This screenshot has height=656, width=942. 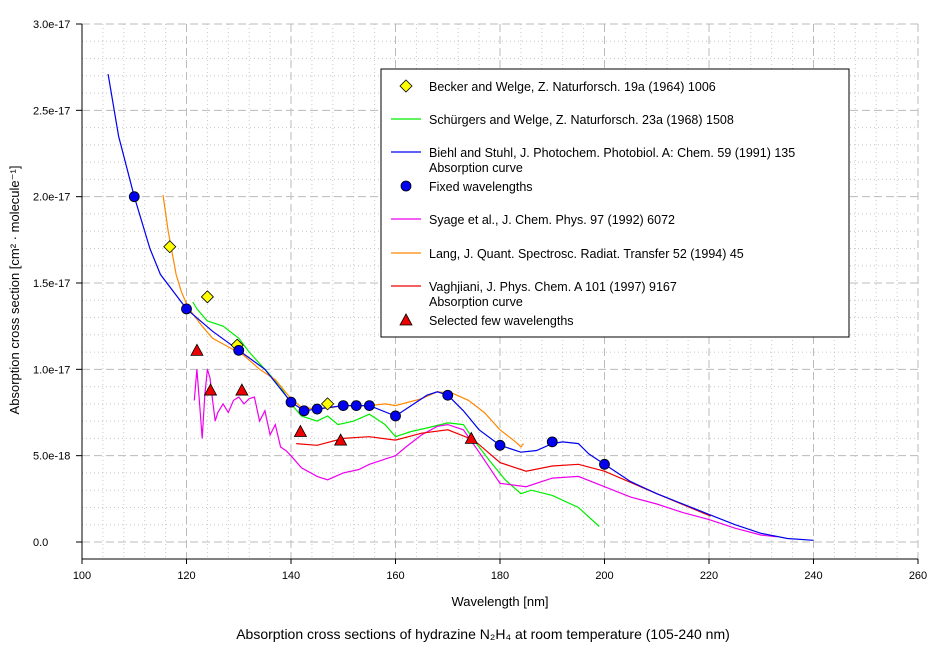 I want to click on x-tick-label: 140, so click(x=291, y=576).